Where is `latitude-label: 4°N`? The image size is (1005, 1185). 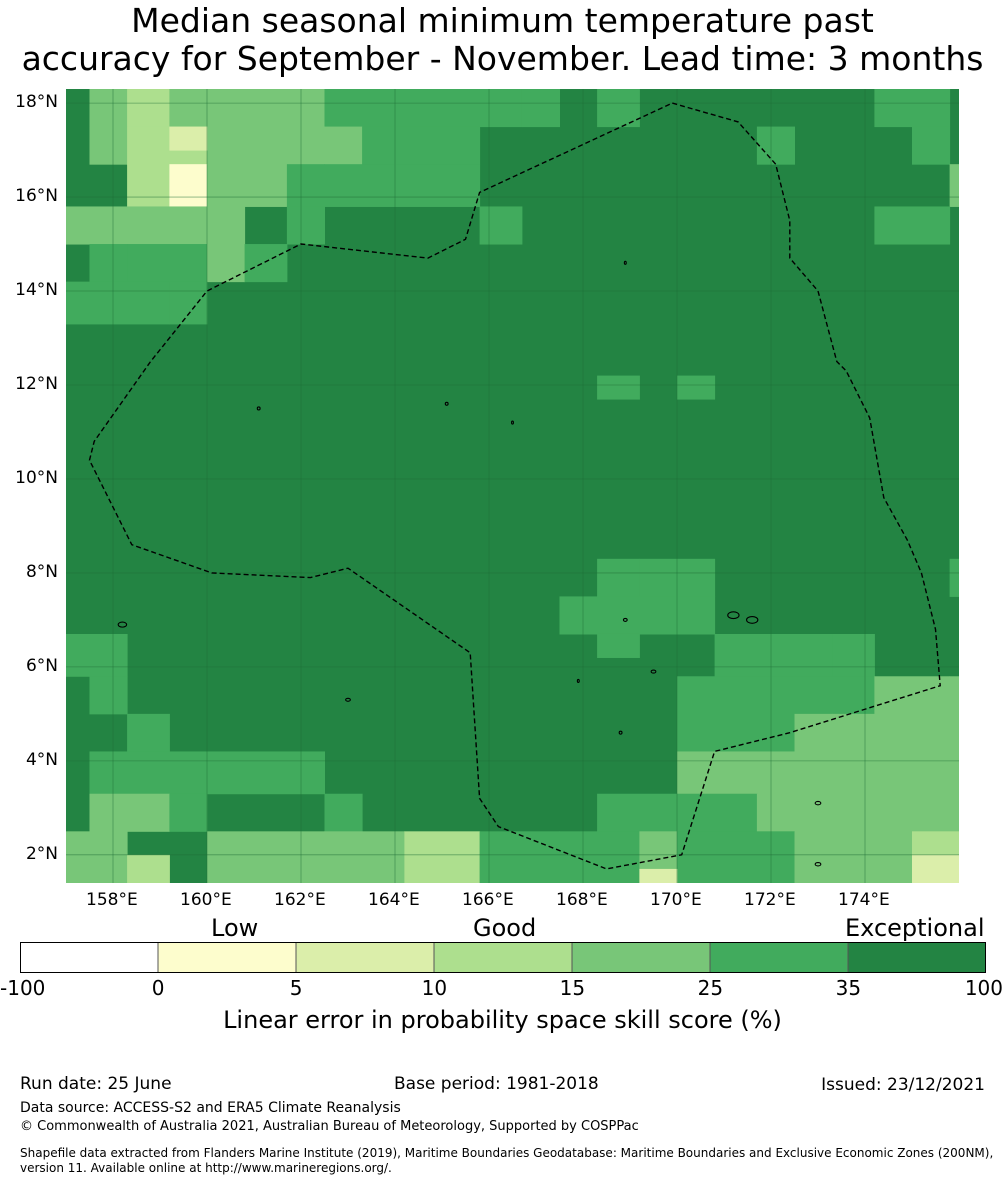
latitude-label: 4°N is located at coordinates (41, 759).